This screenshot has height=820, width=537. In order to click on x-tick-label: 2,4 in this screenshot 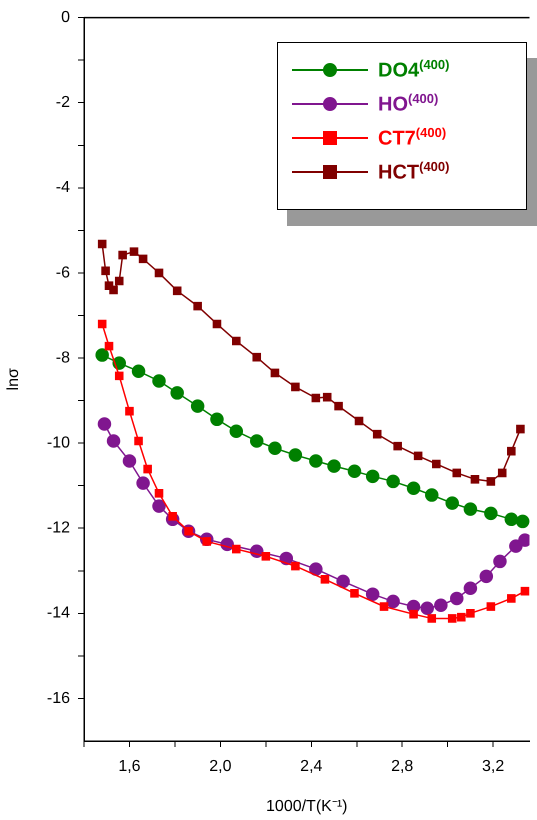, I will do `click(311, 767)`.